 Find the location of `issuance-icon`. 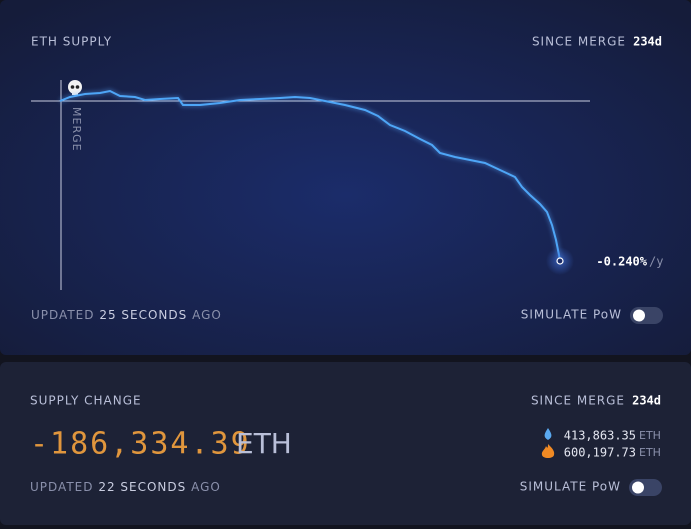

issuance-icon is located at coordinates (548, 434).